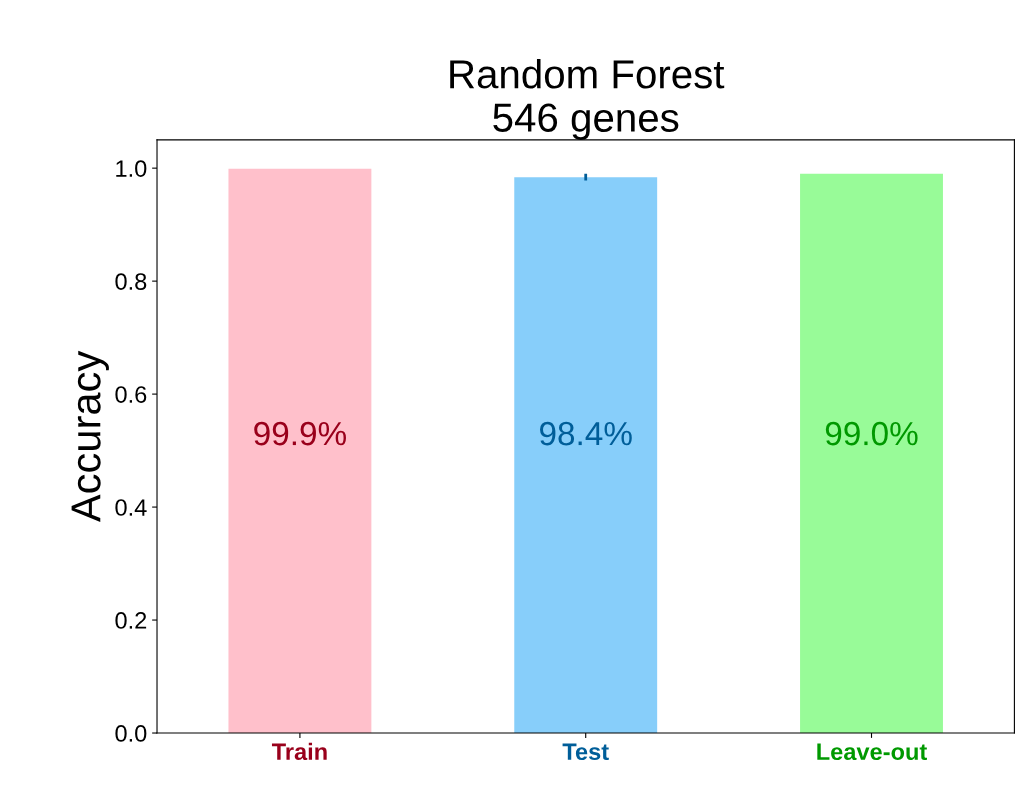 This screenshot has height=786, width=1033. I want to click on y-tick-label: 0.8, so click(131, 281).